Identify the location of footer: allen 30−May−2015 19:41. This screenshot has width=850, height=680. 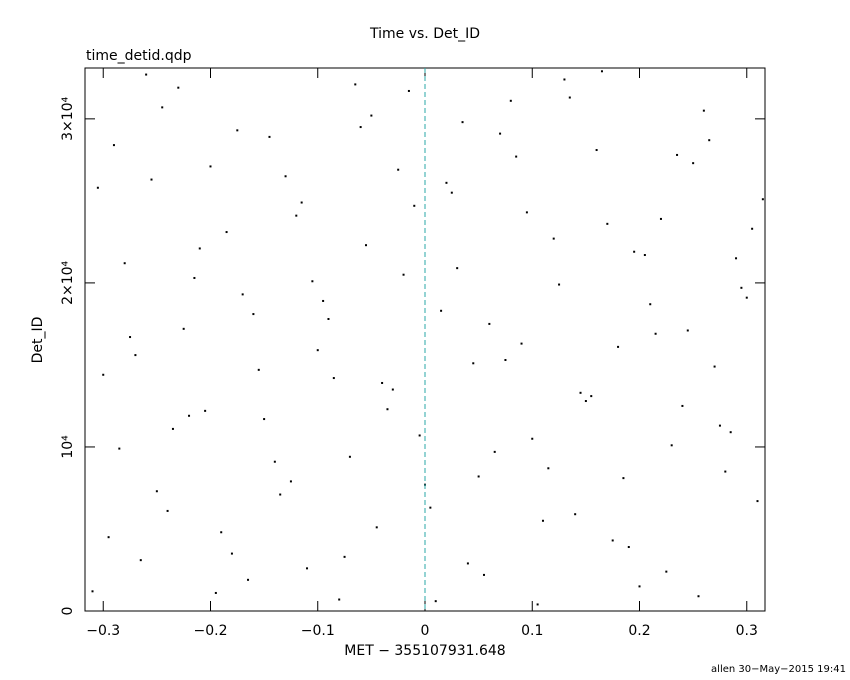
(778, 669).